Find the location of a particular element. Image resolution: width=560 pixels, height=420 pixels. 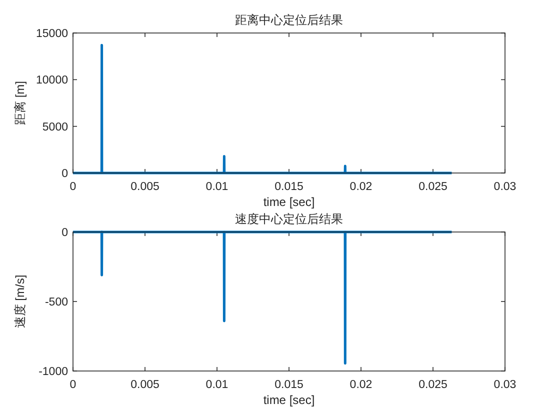

y-axis-title: 距离 [m] is located at coordinates (20, 103).